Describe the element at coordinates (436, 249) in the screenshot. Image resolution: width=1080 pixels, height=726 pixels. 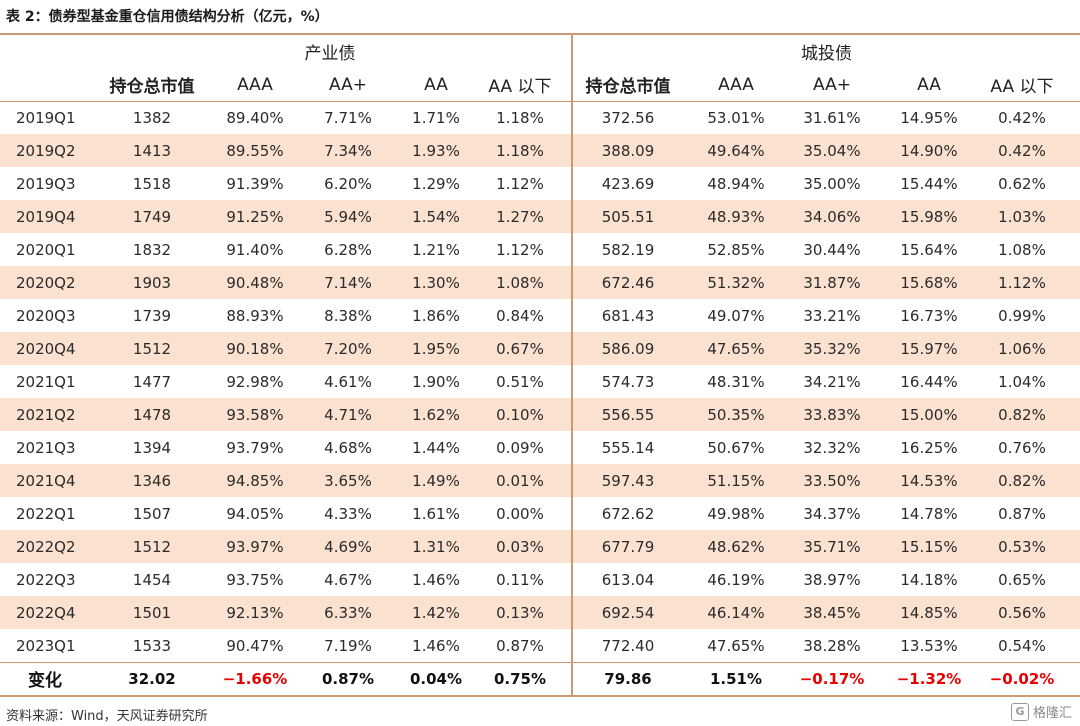
I see `value-cell: 1.21%` at that location.